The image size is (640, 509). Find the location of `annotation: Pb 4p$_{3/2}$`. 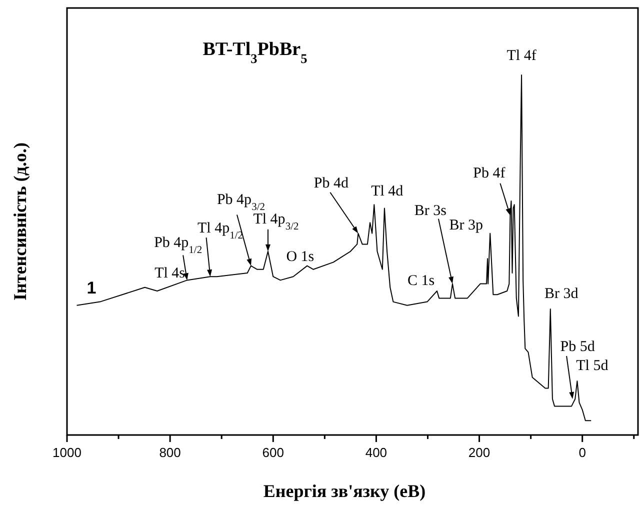

annotation: Pb 4p$_{3/2}$ is located at coordinates (240, 202).